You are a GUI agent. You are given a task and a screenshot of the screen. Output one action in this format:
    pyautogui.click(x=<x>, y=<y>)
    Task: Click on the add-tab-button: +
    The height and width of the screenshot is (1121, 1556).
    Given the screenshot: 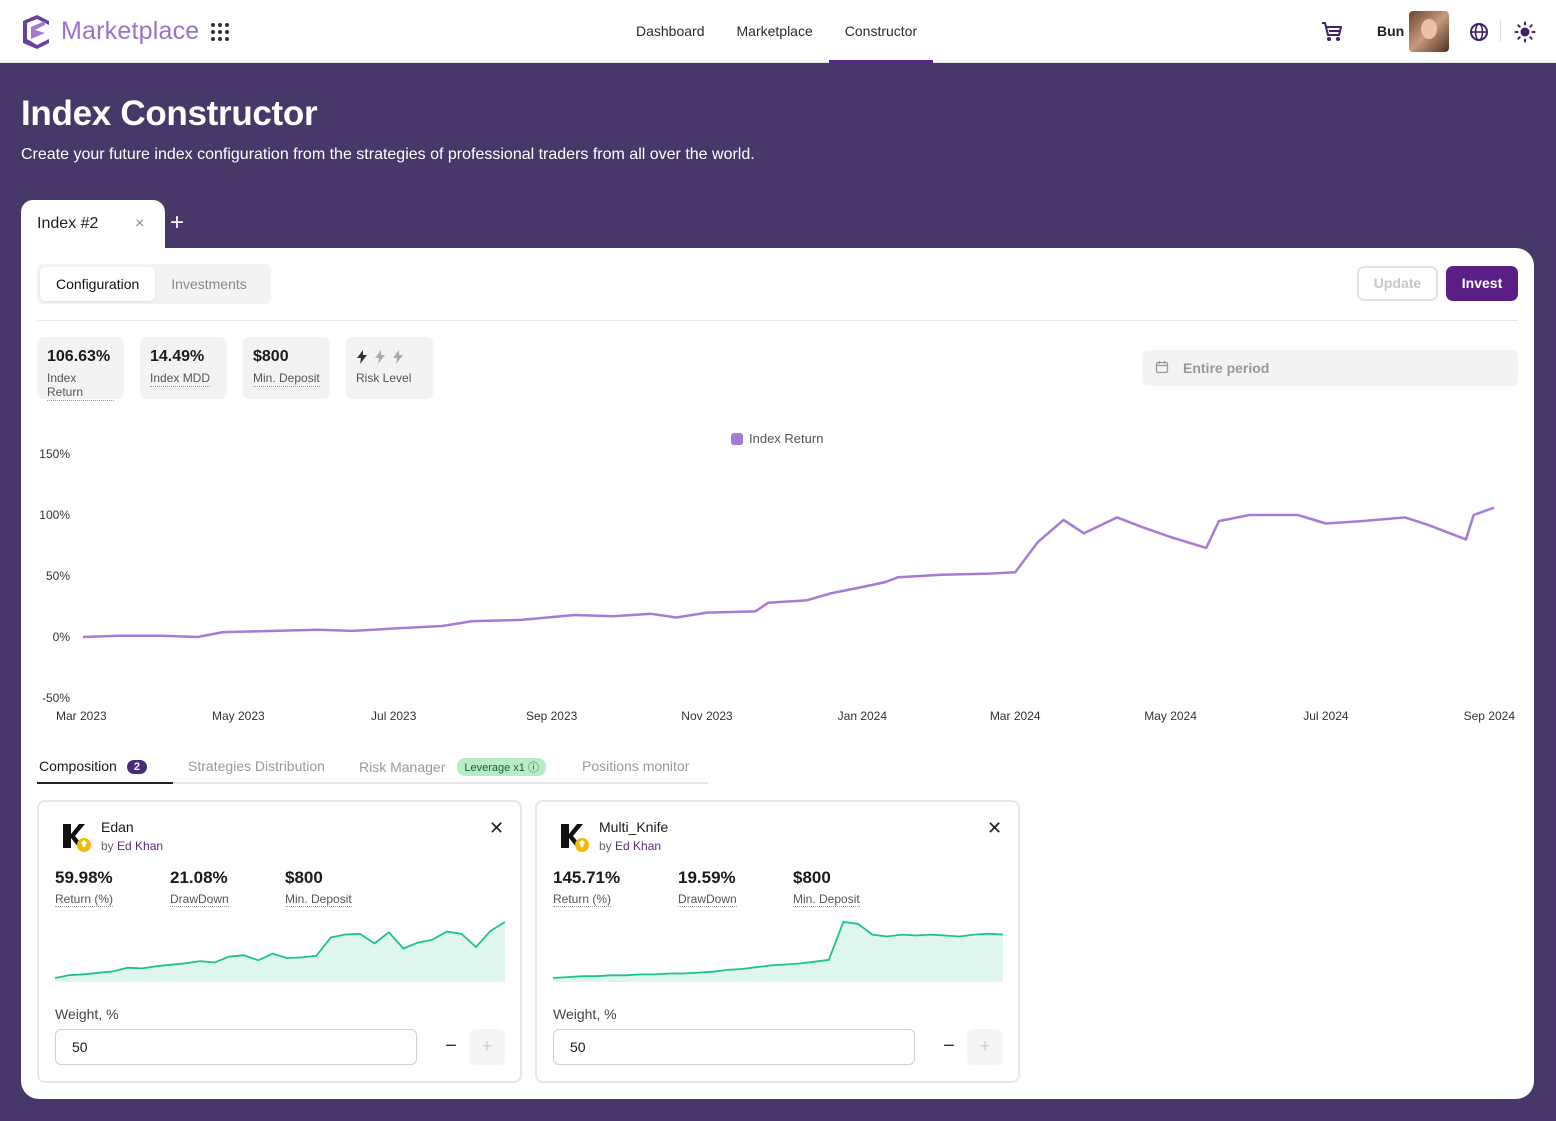 What is the action you would take?
    pyautogui.click(x=177, y=222)
    